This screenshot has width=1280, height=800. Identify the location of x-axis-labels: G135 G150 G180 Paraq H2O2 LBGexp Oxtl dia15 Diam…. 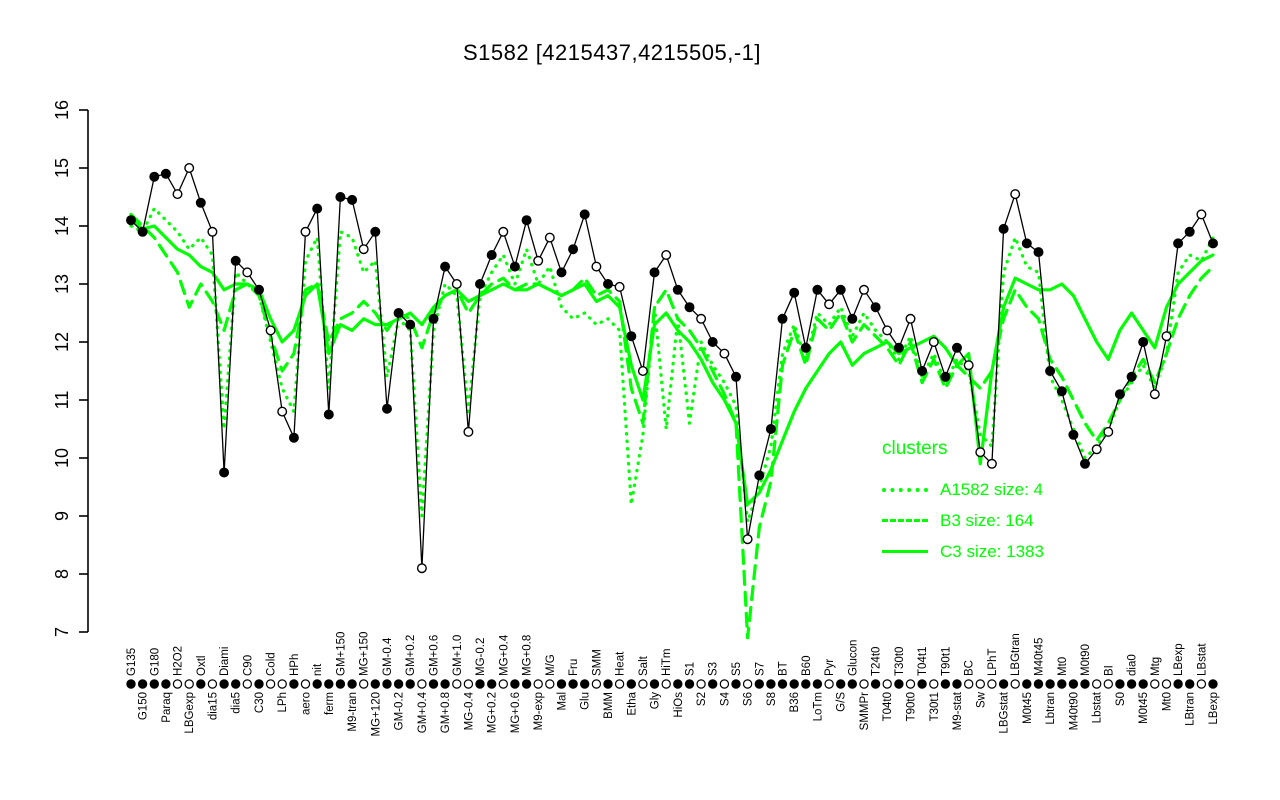
(673, 684).